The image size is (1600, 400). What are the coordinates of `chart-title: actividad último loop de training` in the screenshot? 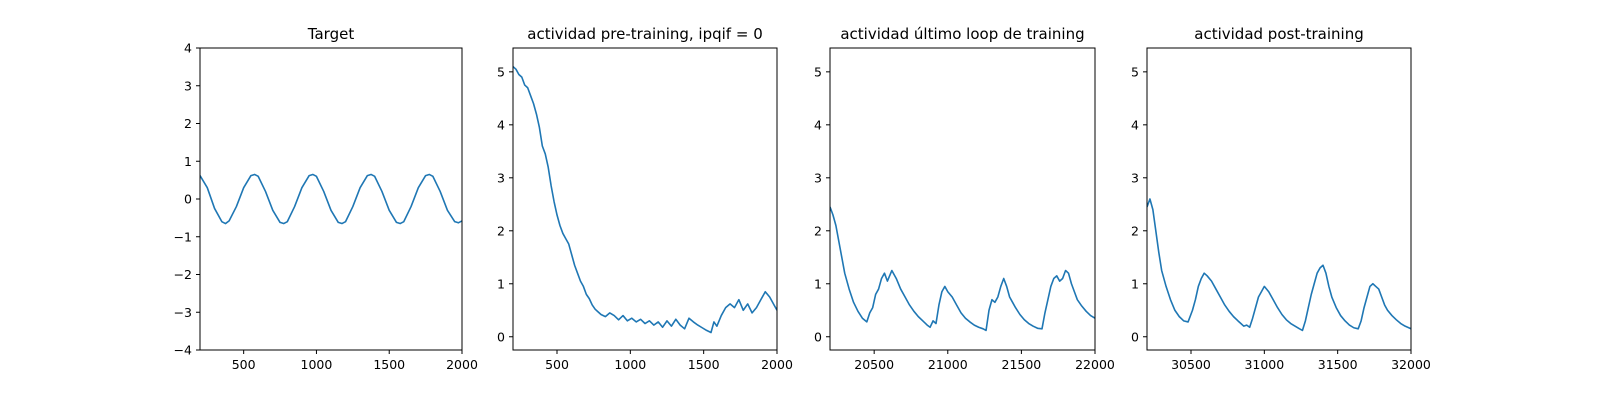 It's located at (962, 34).